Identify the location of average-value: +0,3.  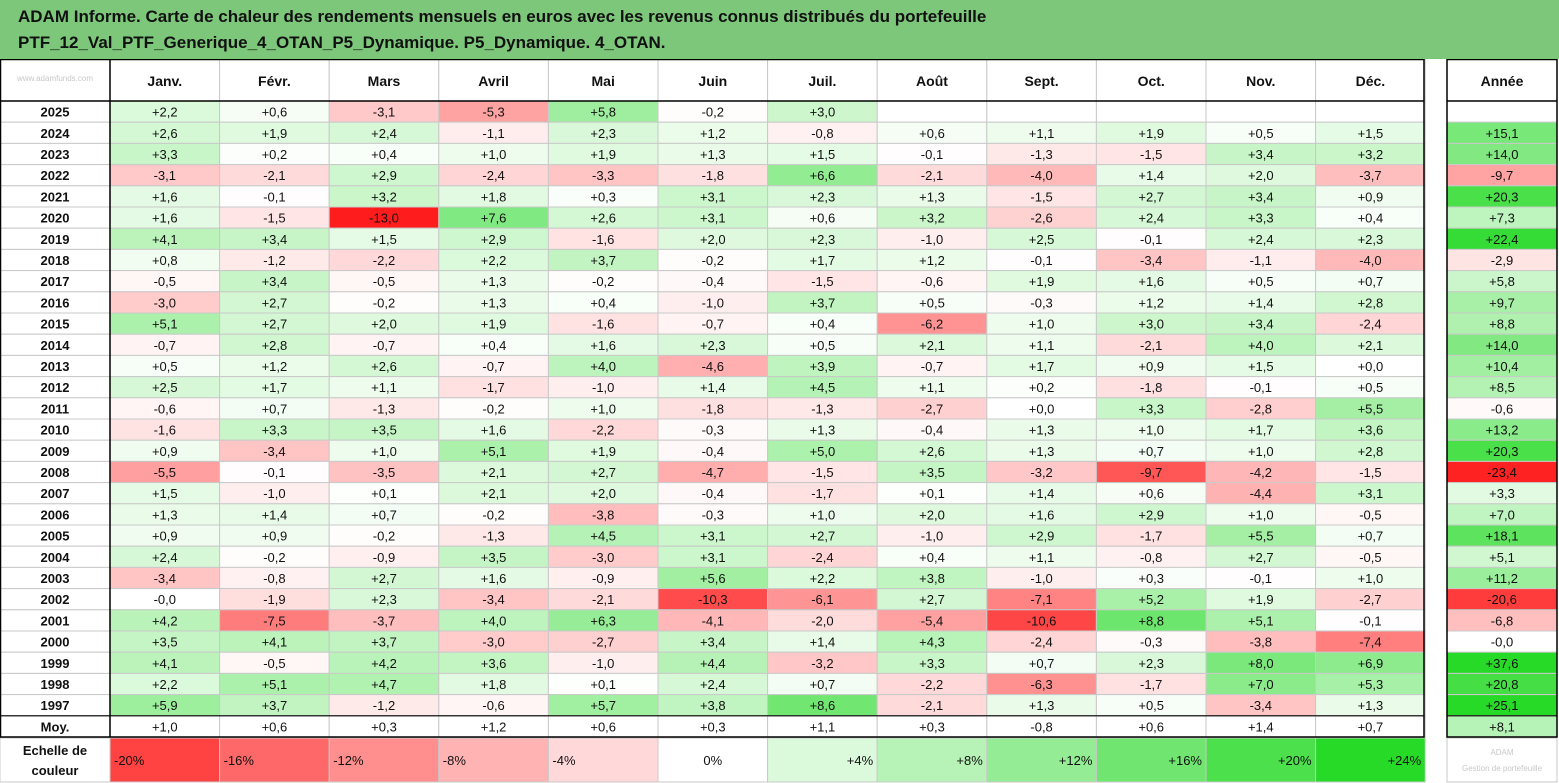
(384, 726).